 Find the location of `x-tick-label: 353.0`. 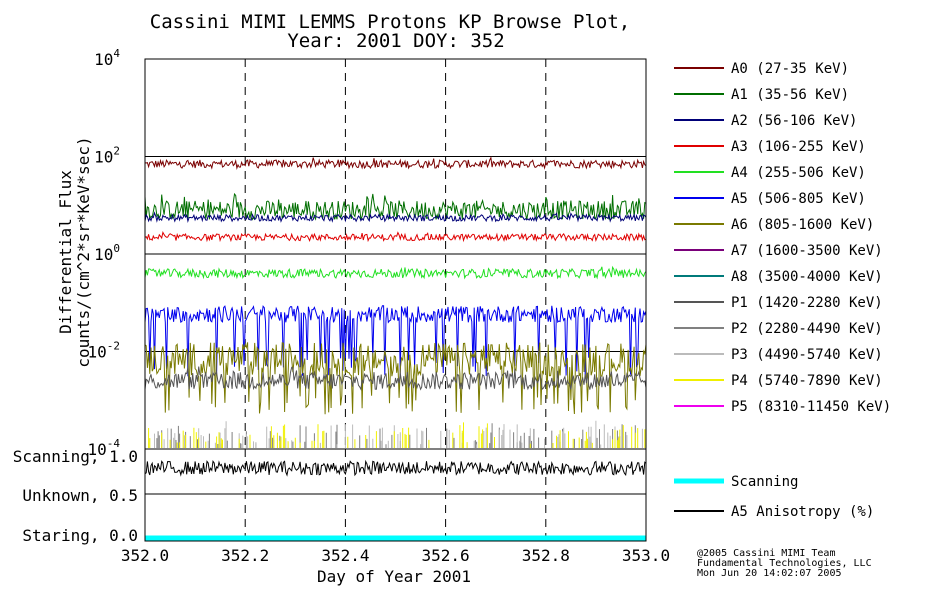

x-tick-label: 353.0 is located at coordinates (646, 555).